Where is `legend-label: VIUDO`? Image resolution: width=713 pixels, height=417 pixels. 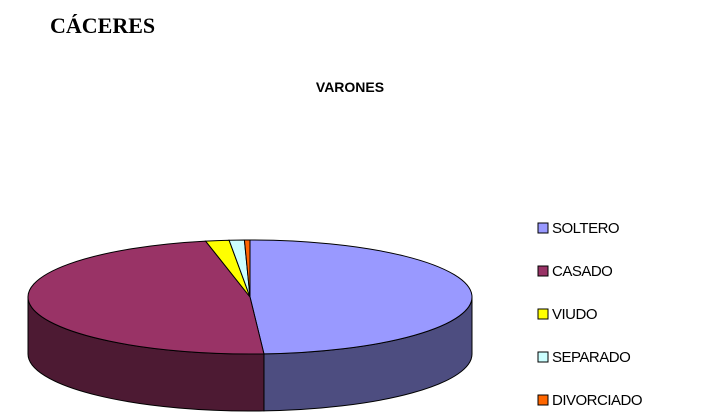
legend-label: VIUDO is located at coordinates (574, 314).